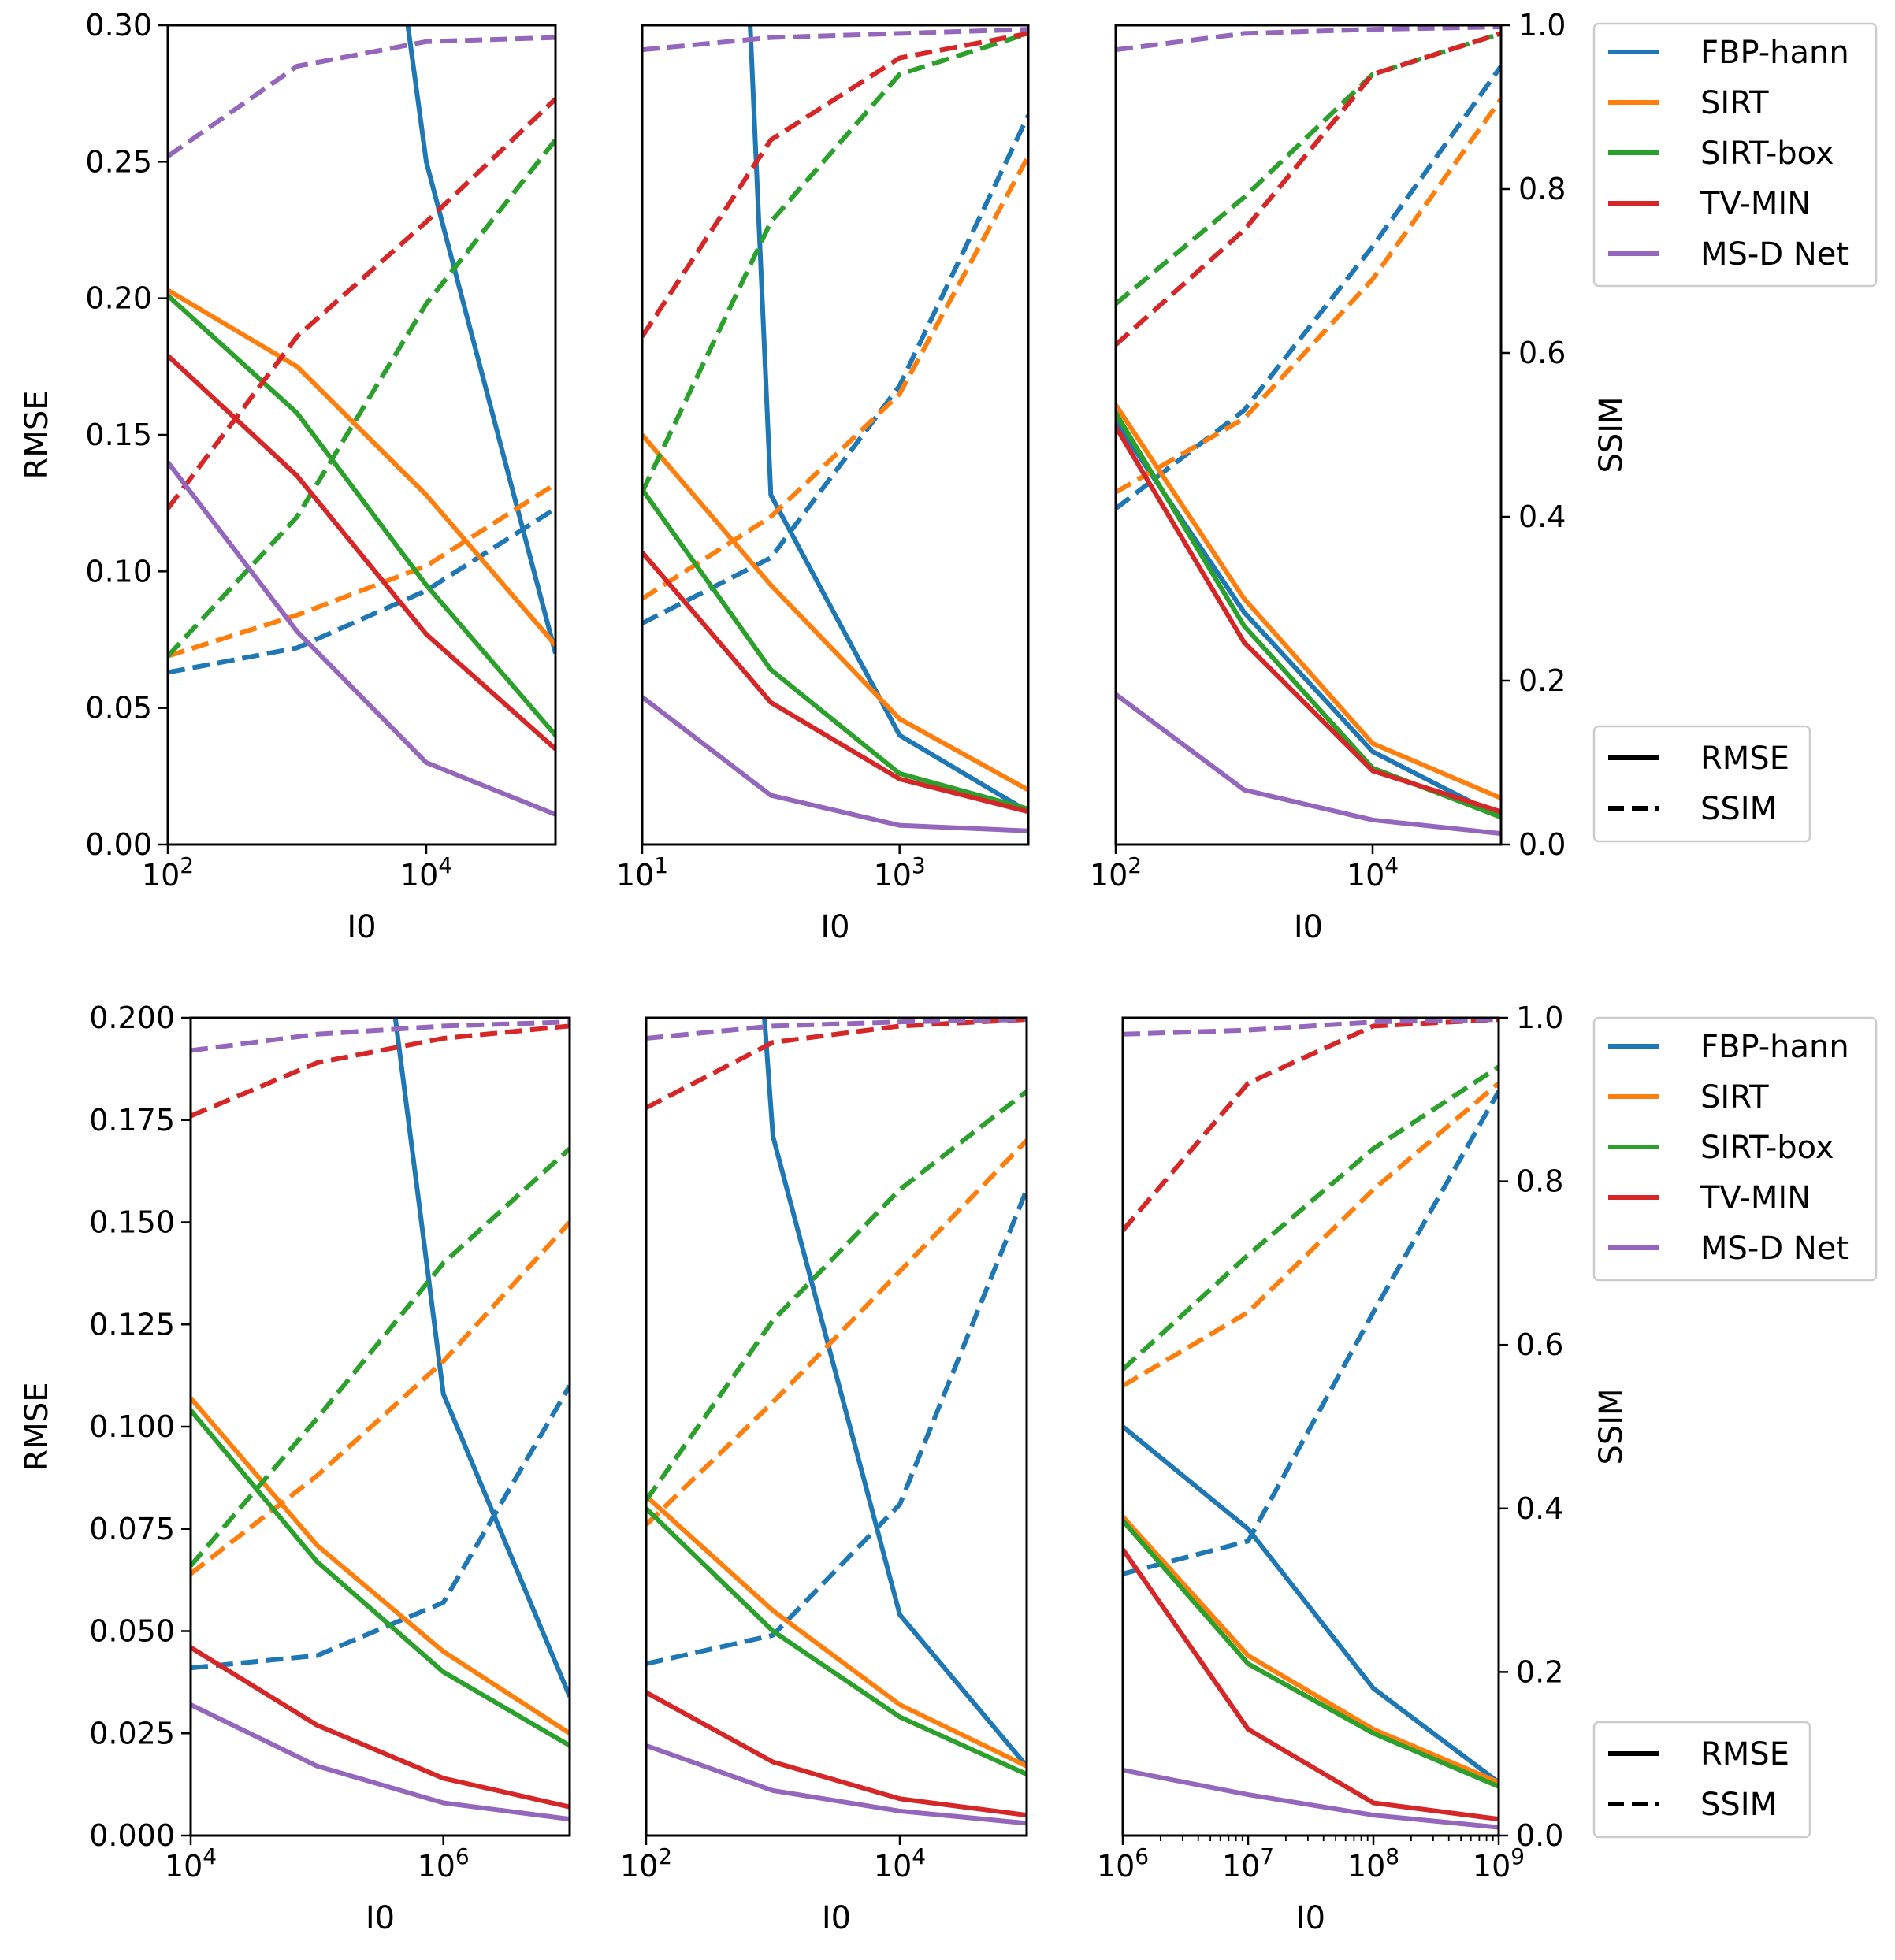 The width and height of the screenshot is (1895, 1960). I want to click on panel-4-ytick-label: 0.175, so click(132, 1120).